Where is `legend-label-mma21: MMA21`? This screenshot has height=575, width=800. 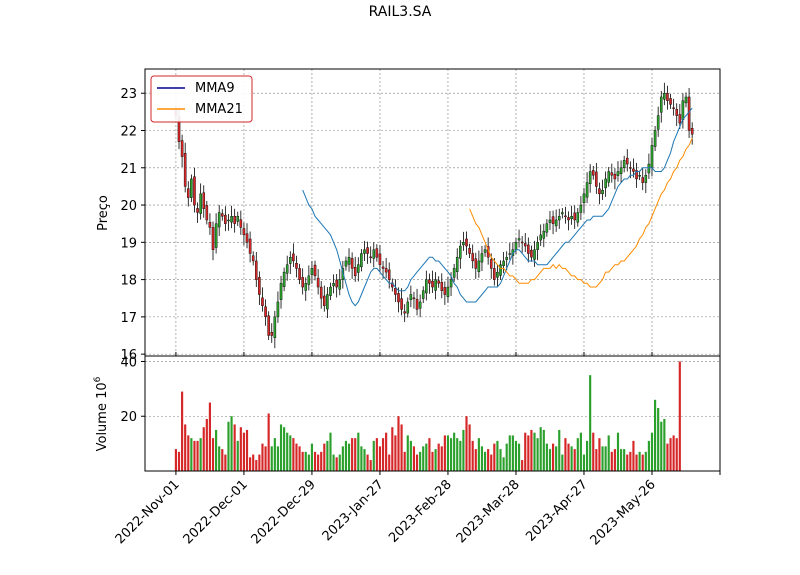
legend-label-mma21: MMA21 is located at coordinates (219, 109).